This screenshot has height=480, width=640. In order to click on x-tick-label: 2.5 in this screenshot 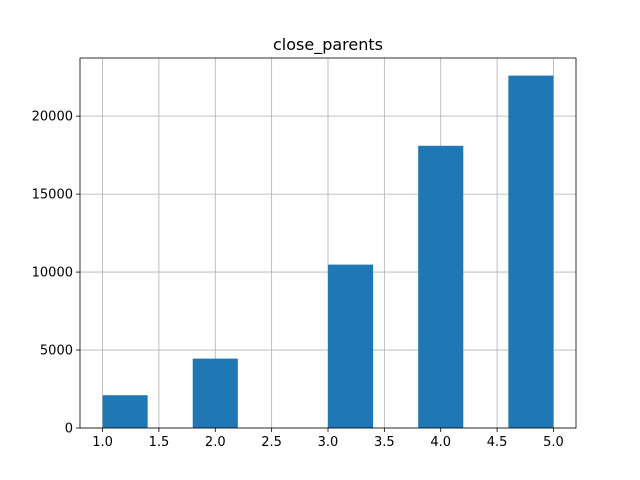, I will do `click(271, 442)`.